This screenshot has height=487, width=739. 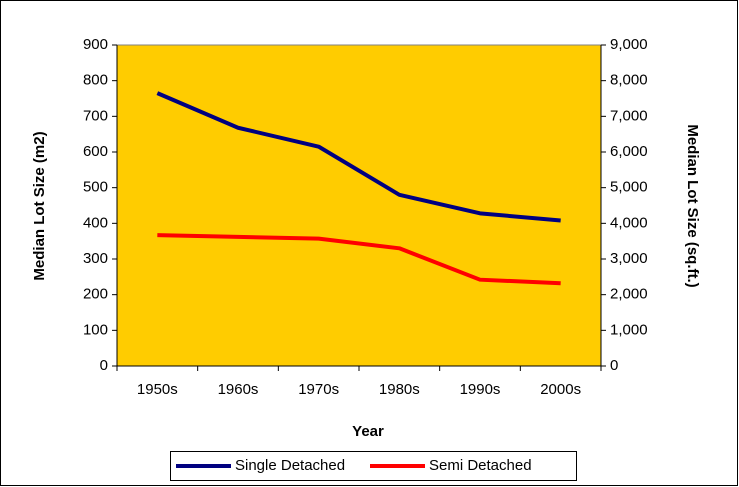 I want to click on y-axis-label: Median Lot Size (m2), so click(x=39, y=205).